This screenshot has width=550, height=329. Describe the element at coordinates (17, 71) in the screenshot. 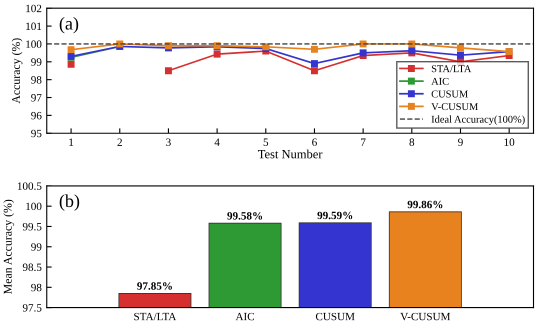

I see `y-axis-title: Accuracy (%)` at that location.